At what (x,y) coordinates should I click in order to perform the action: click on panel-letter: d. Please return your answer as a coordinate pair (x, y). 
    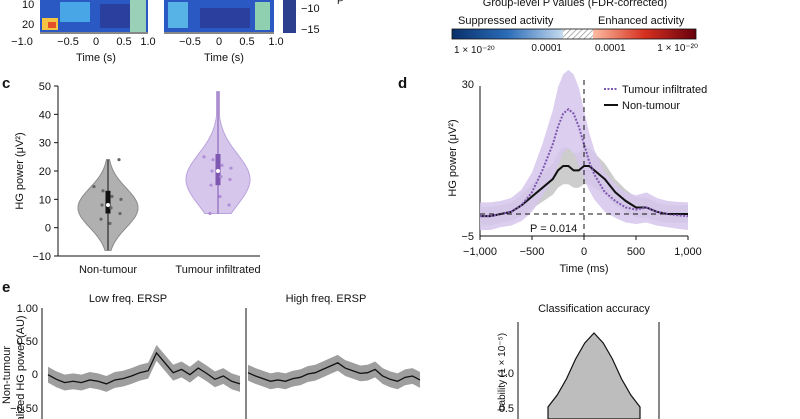
    Looking at the image, I should click on (402, 83).